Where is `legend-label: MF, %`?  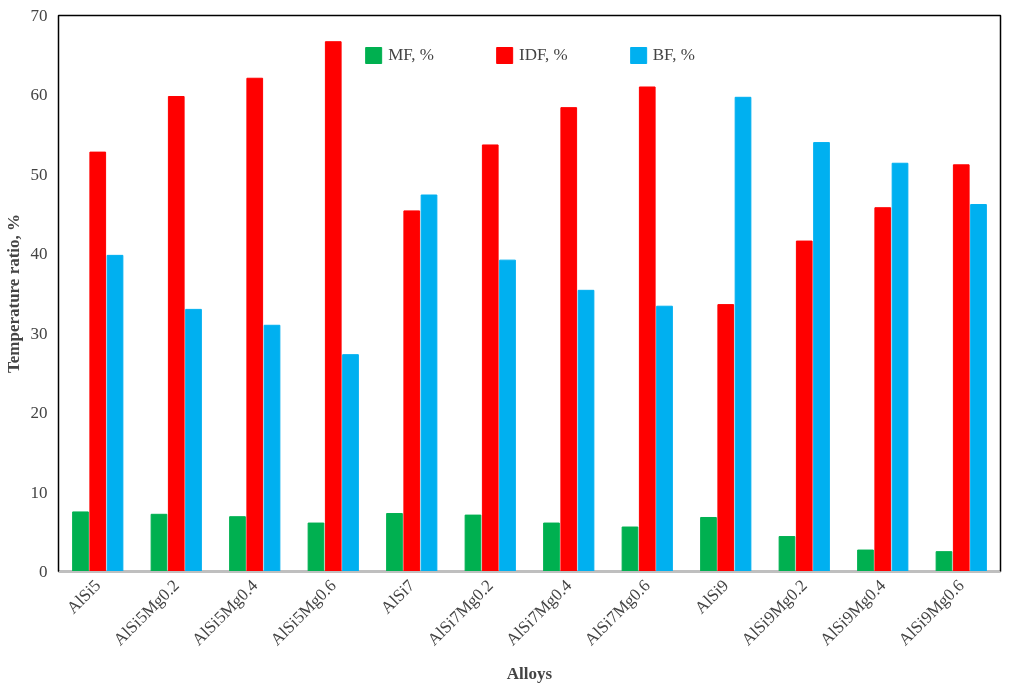
legend-label: MF, % is located at coordinates (411, 55).